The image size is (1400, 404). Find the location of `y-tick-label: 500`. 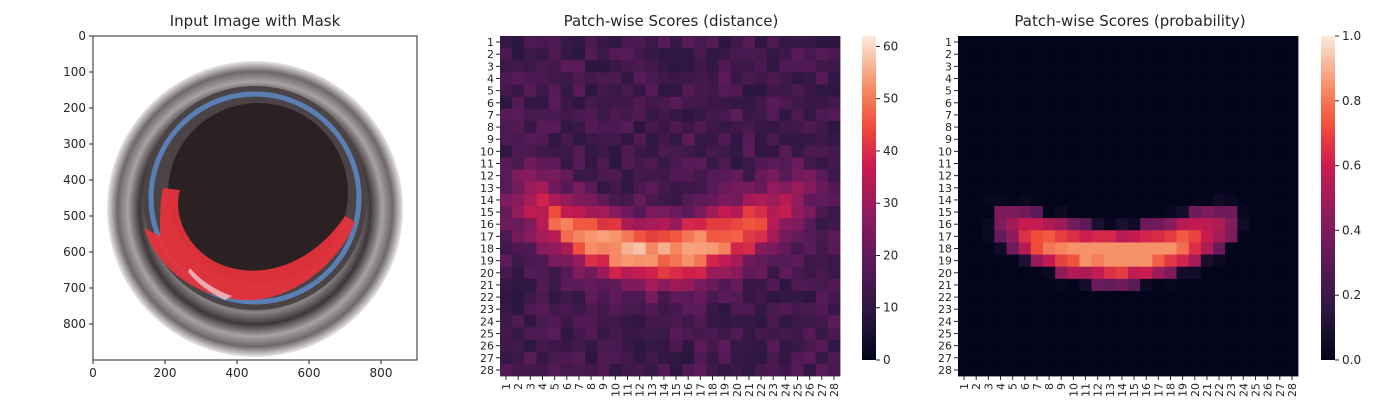

y-tick-label: 500 is located at coordinates (74, 216).